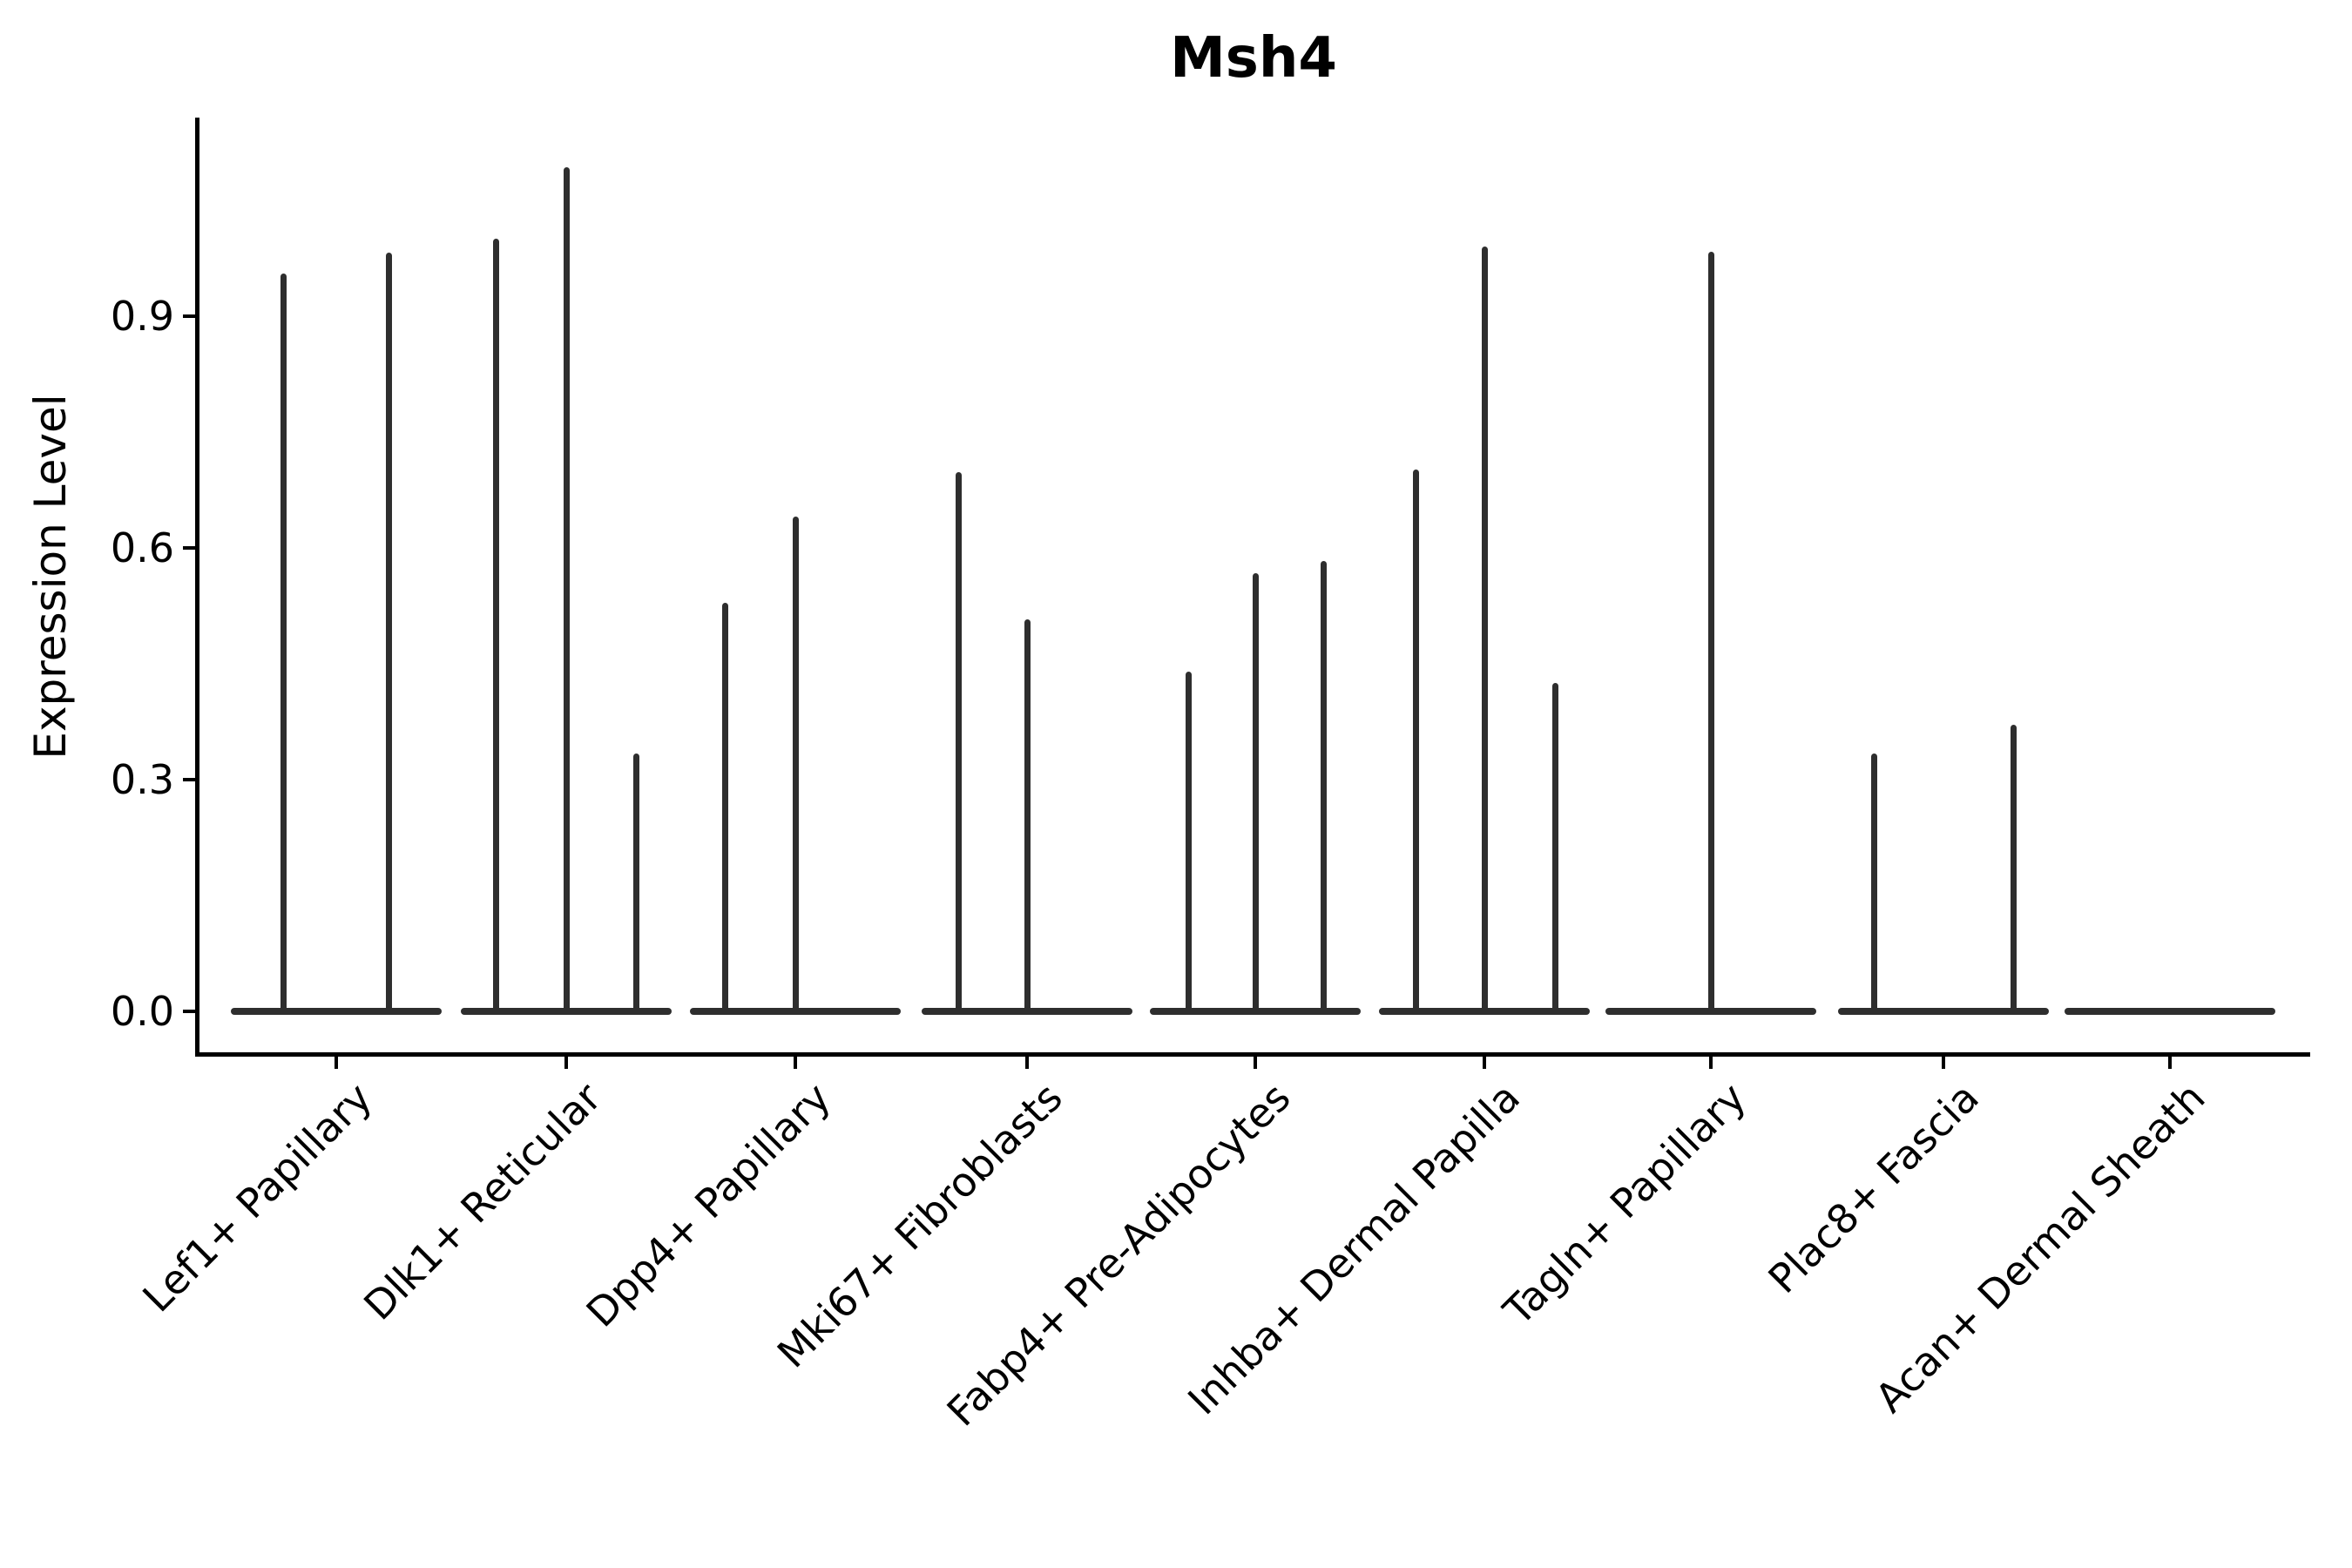 This screenshot has height=1568, width=2352. What do you see at coordinates (142, 1012) in the screenshot?
I see `y-tick-label: 0.0` at bounding box center [142, 1012].